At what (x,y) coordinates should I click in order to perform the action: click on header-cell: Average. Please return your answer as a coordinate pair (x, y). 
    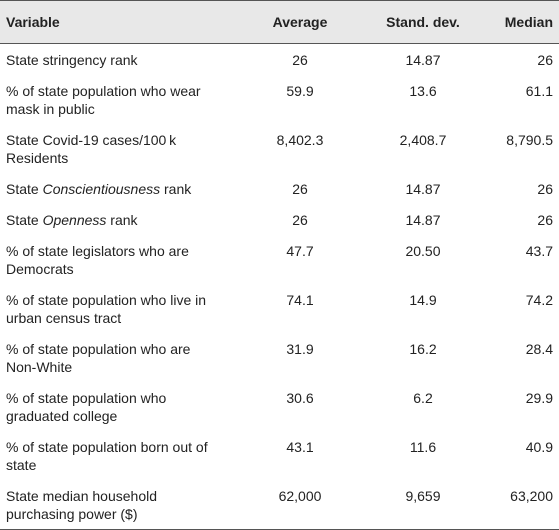
    Looking at the image, I should click on (300, 22).